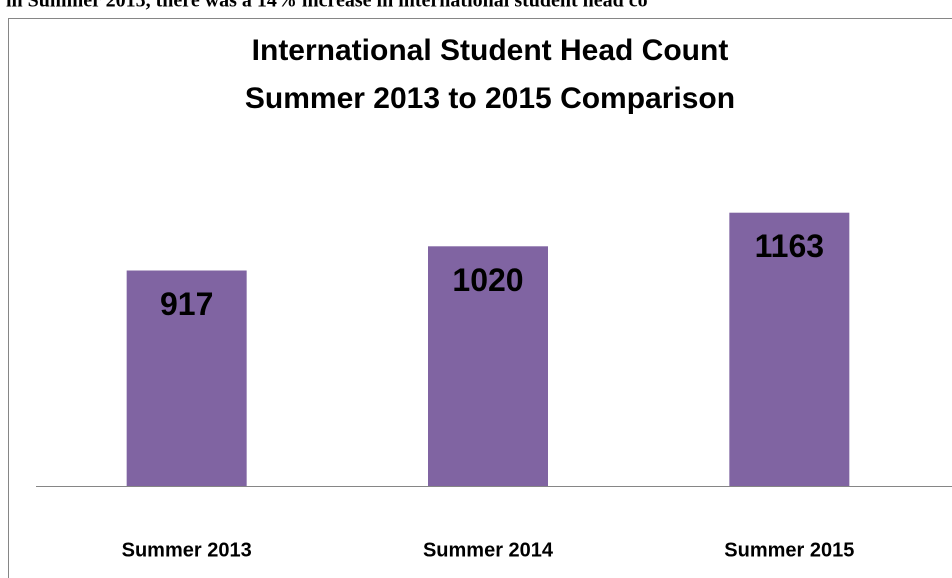  Describe the element at coordinates (488, 550) in the screenshot. I see `x-tick-label: Summer 2014` at that location.